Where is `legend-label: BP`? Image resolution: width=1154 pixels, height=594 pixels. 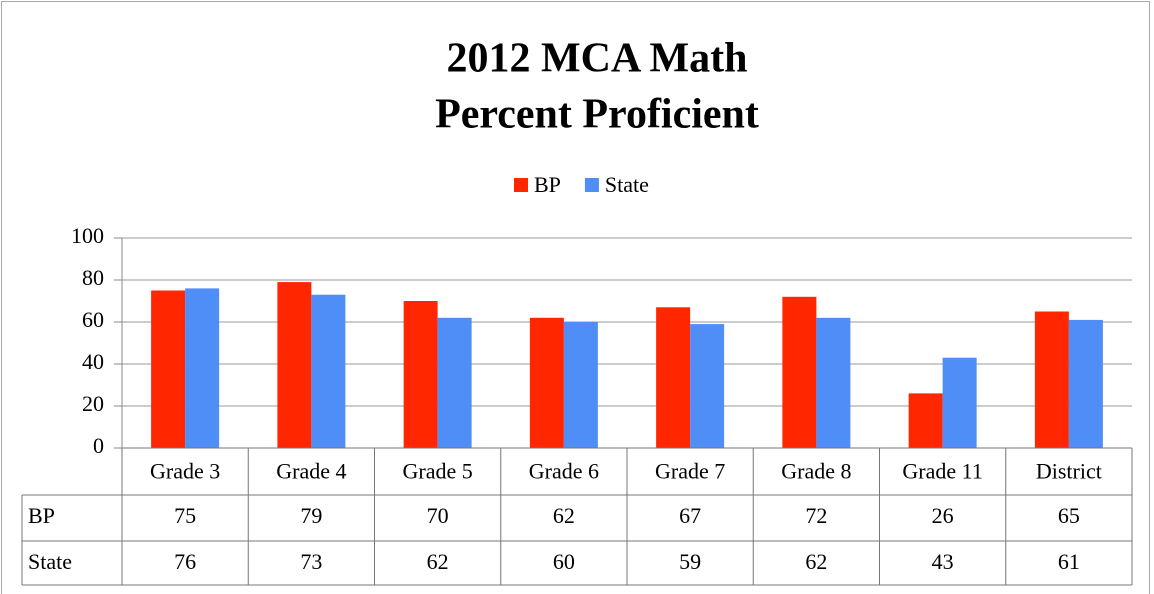
legend-label: BP is located at coordinates (547, 184).